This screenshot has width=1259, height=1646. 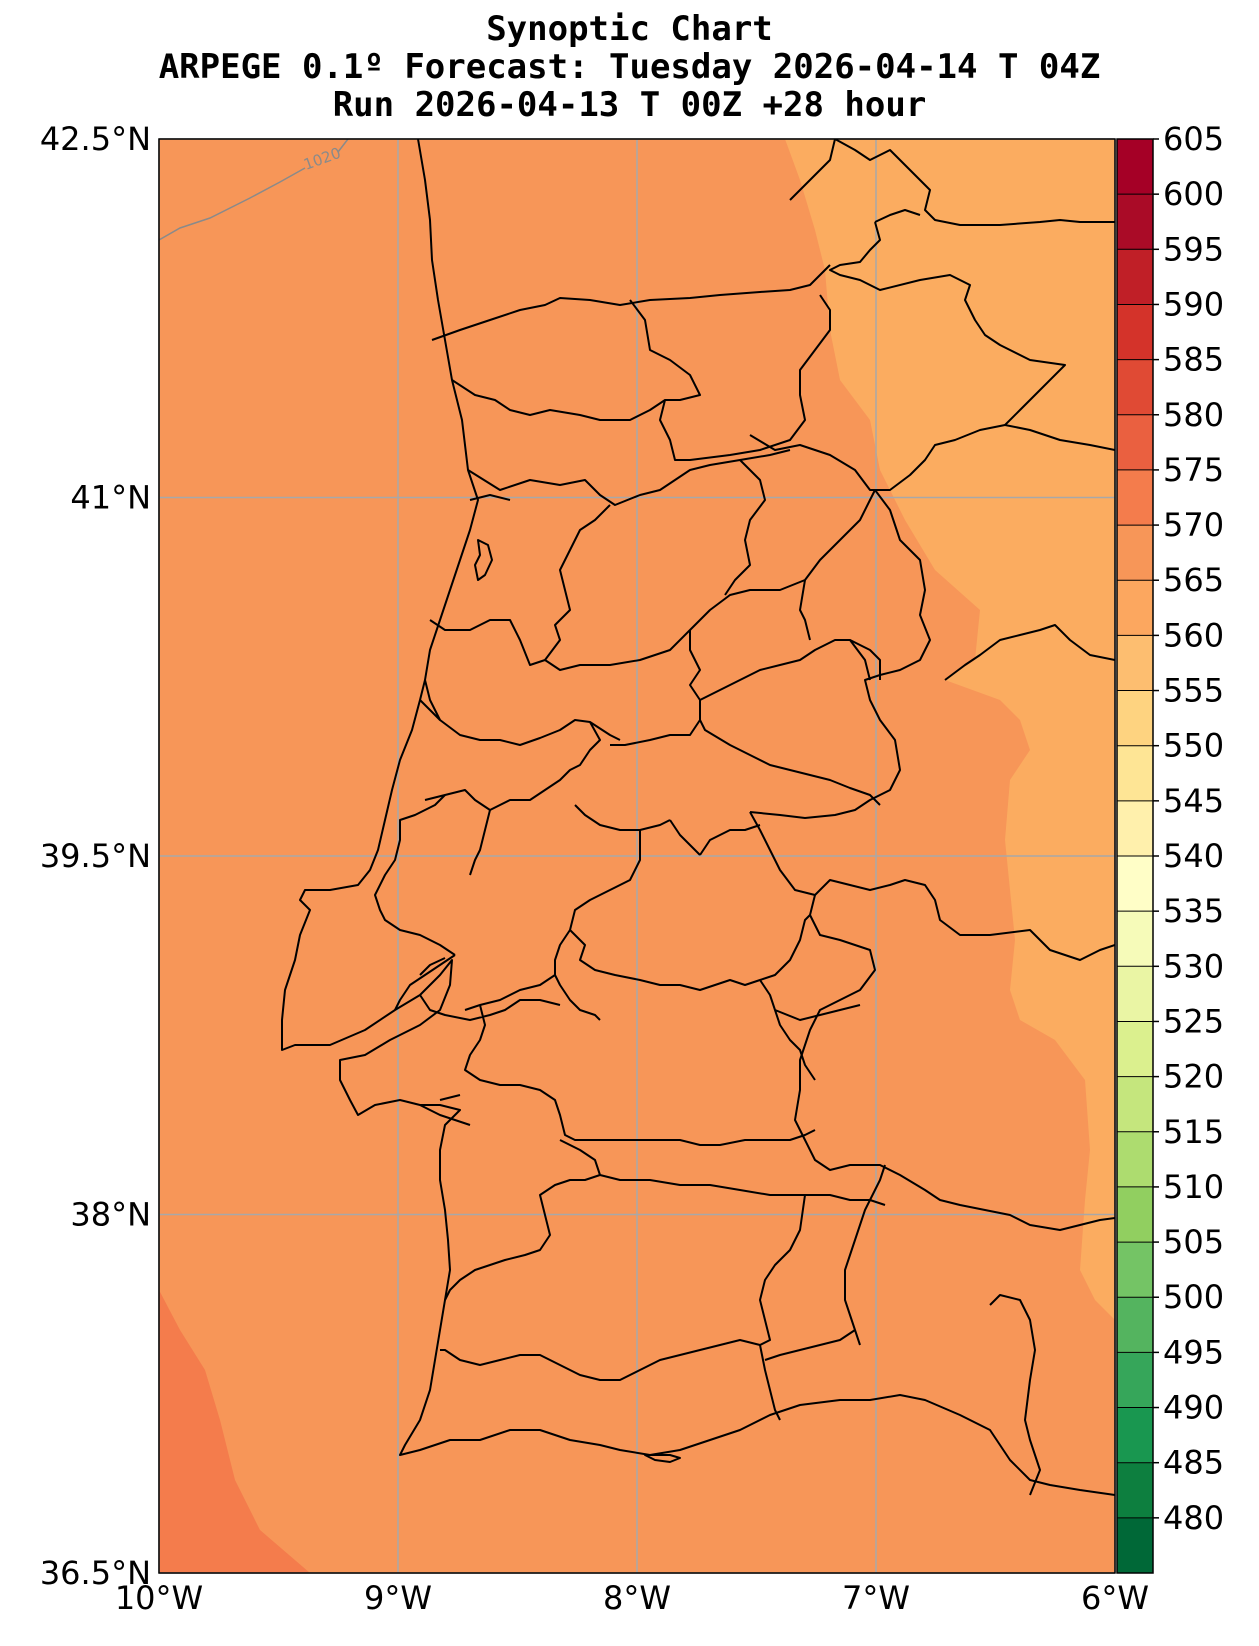 What do you see at coordinates (1193, 801) in the screenshot?
I see `colorbar-label: 545` at bounding box center [1193, 801].